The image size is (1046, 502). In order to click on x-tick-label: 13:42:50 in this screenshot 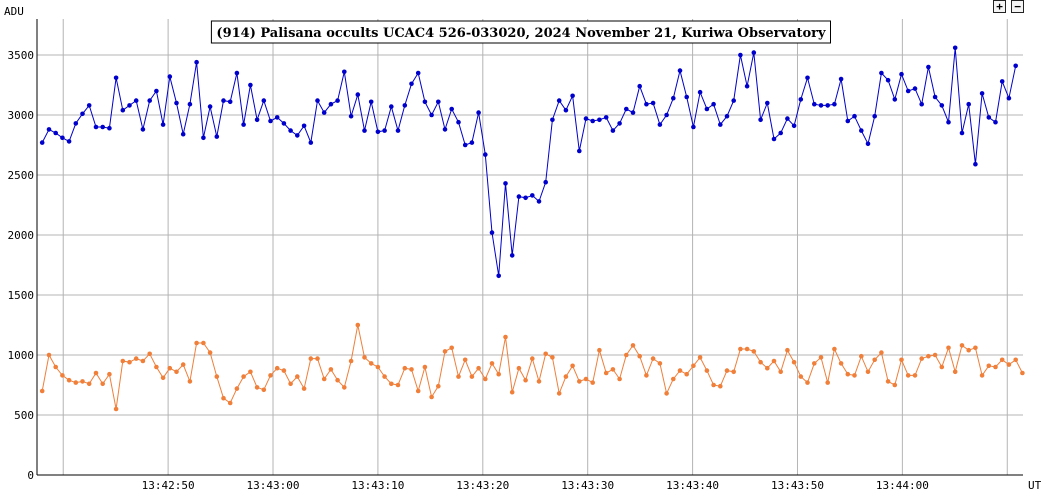, I will do `click(168, 485)`.